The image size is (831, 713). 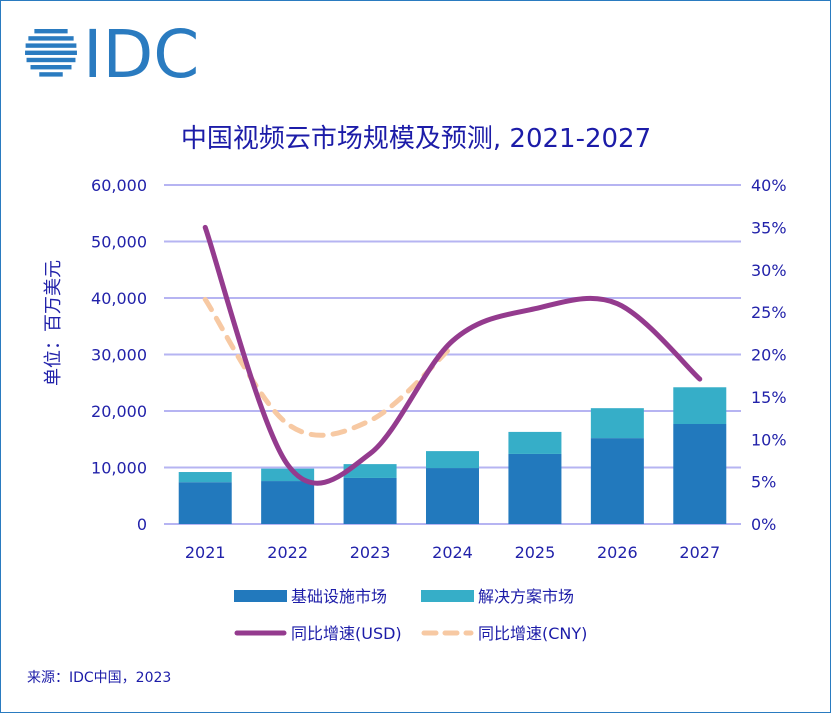 I want to click on idc-logo: IDC, so click(x=112, y=54).